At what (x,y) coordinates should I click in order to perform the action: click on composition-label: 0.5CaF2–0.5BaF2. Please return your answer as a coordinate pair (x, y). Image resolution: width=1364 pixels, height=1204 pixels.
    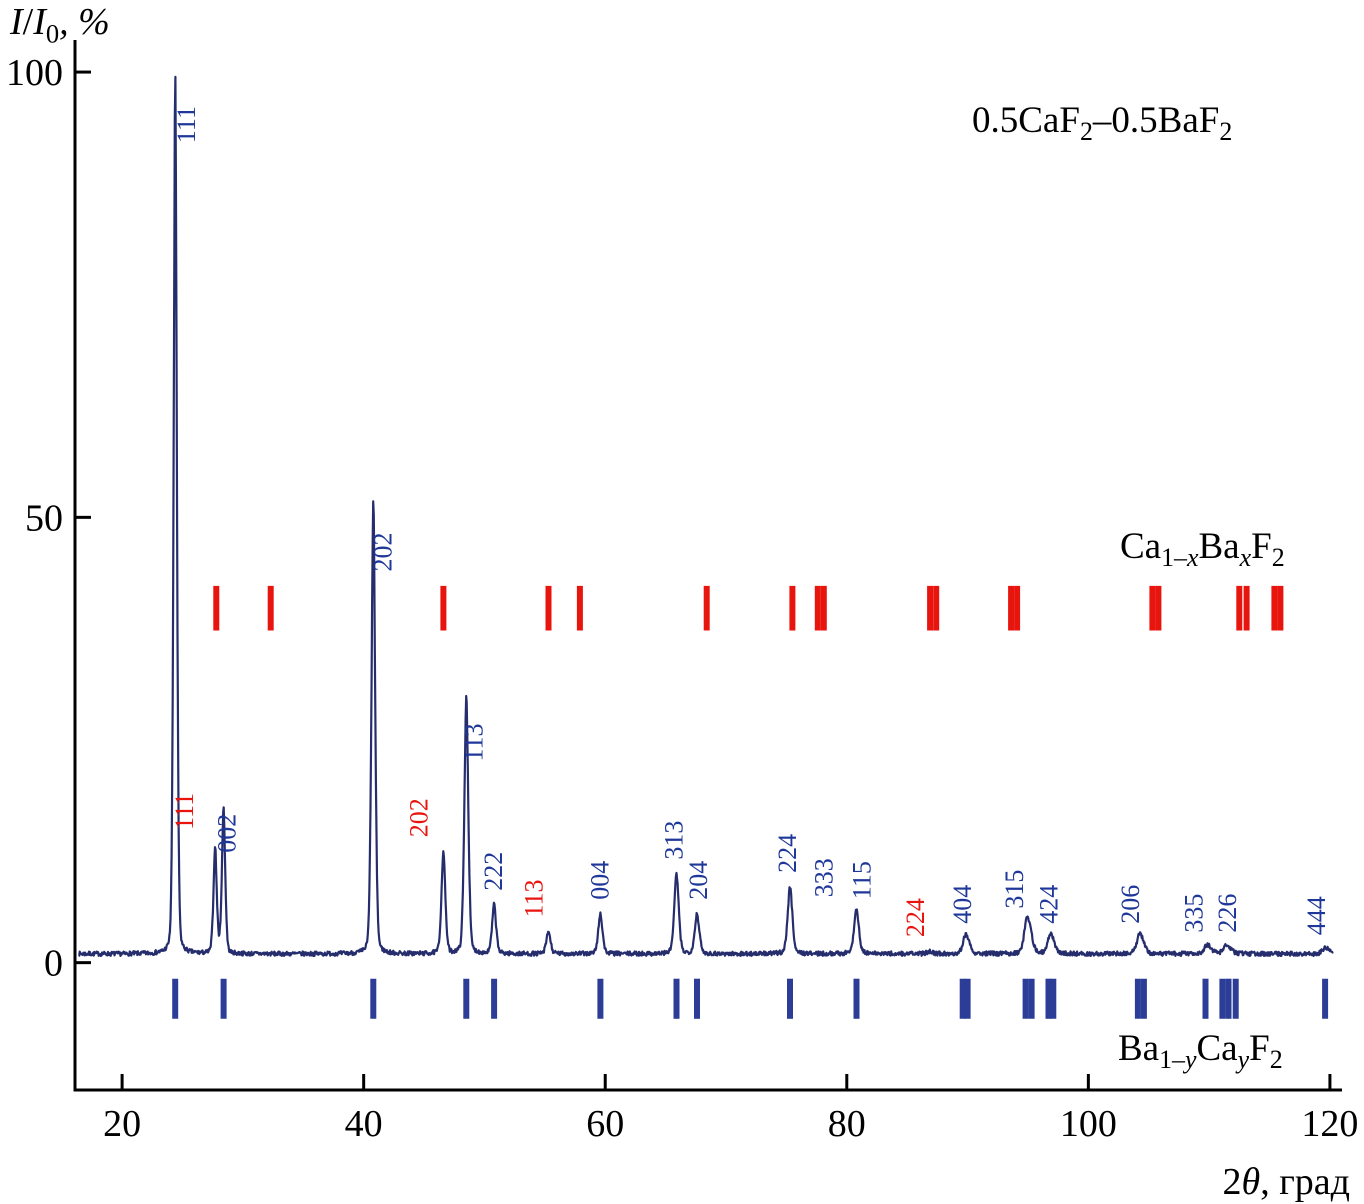
    Looking at the image, I should click on (1102, 123).